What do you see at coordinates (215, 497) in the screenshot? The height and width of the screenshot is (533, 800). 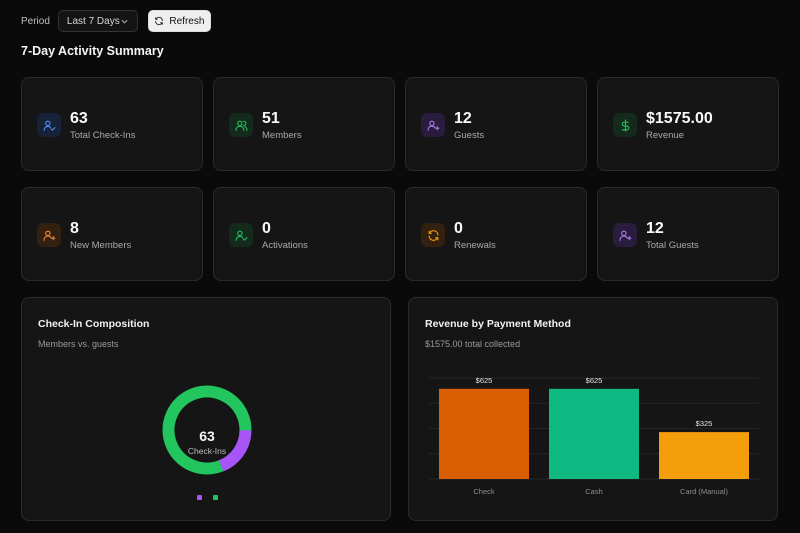 I see `legend-swatch-members` at bounding box center [215, 497].